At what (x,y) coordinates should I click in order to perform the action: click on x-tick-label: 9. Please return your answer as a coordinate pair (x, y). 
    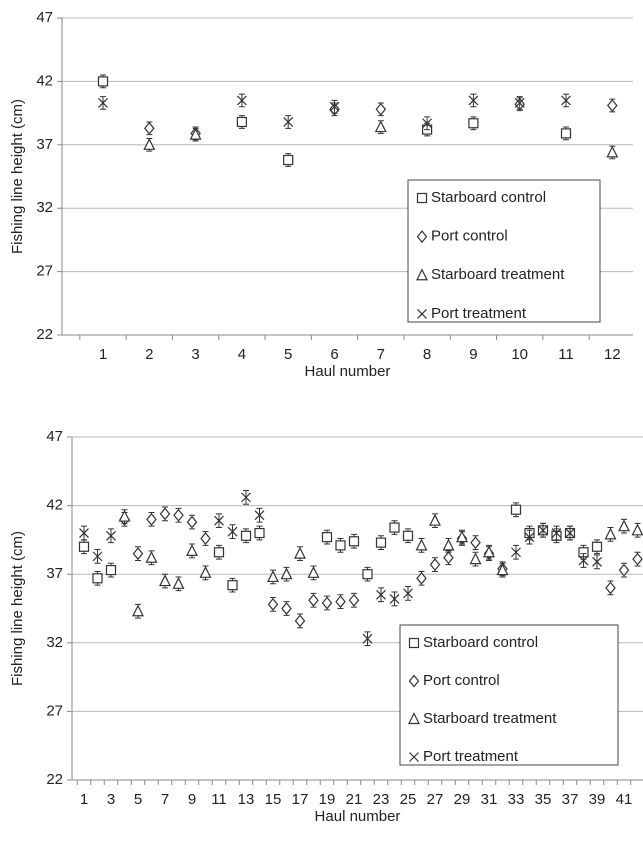
    Looking at the image, I should click on (192, 799).